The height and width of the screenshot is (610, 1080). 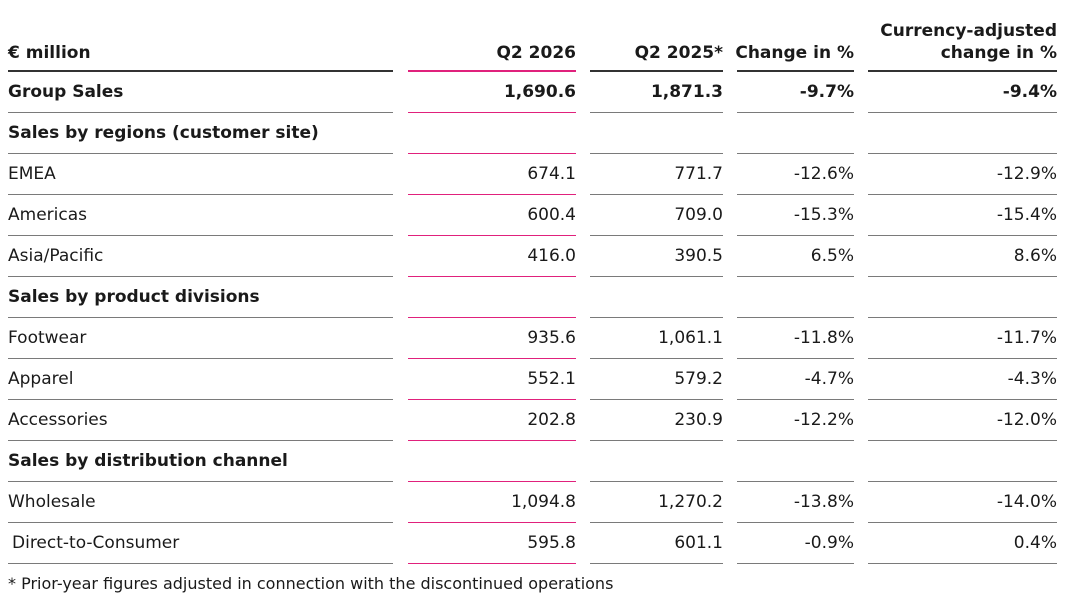 I want to click on cell-fx-change: -9.4%, so click(x=1029, y=92).